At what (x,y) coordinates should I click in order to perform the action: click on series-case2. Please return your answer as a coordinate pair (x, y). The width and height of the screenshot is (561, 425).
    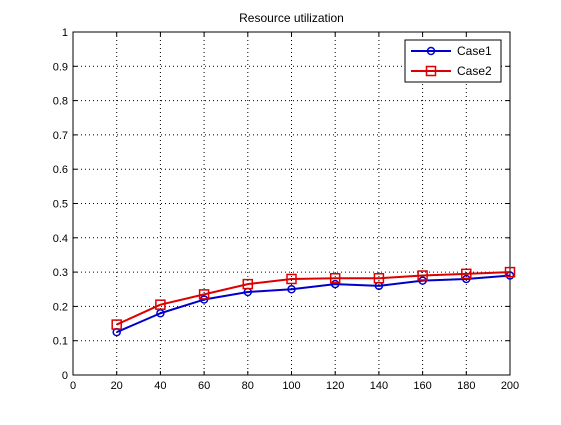
    Looking at the image, I should click on (313, 298).